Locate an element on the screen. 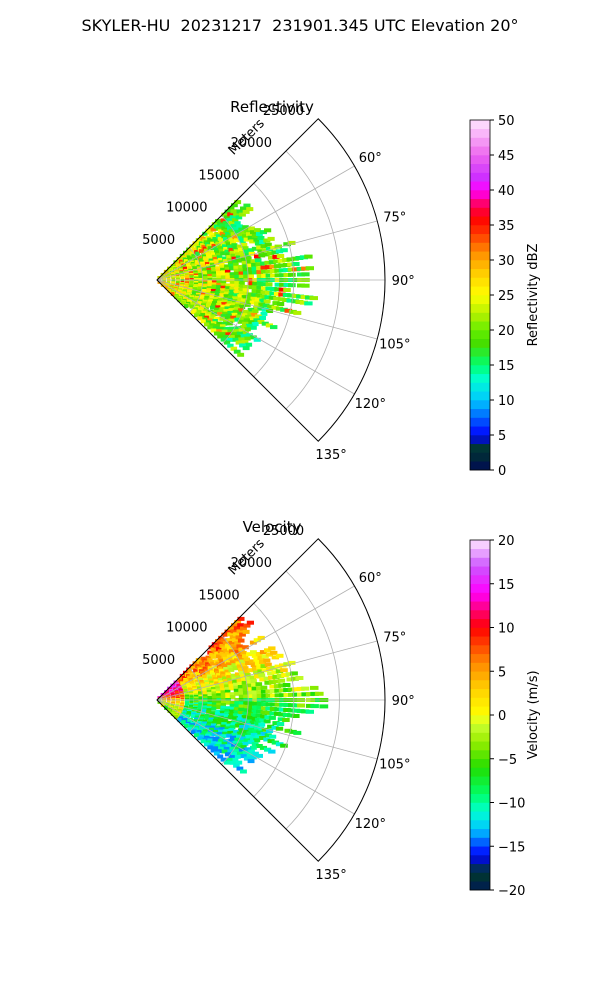 This screenshot has width=600, height=1000. sector-frame is located at coordinates (271, 280).